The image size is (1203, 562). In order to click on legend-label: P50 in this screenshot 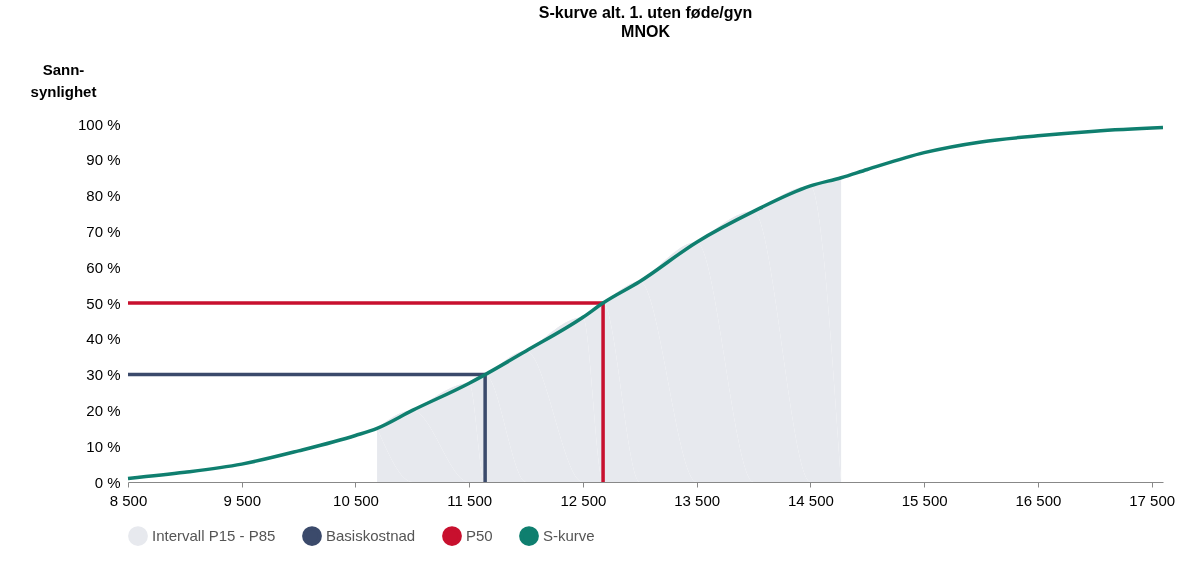, I will do `click(479, 536)`.